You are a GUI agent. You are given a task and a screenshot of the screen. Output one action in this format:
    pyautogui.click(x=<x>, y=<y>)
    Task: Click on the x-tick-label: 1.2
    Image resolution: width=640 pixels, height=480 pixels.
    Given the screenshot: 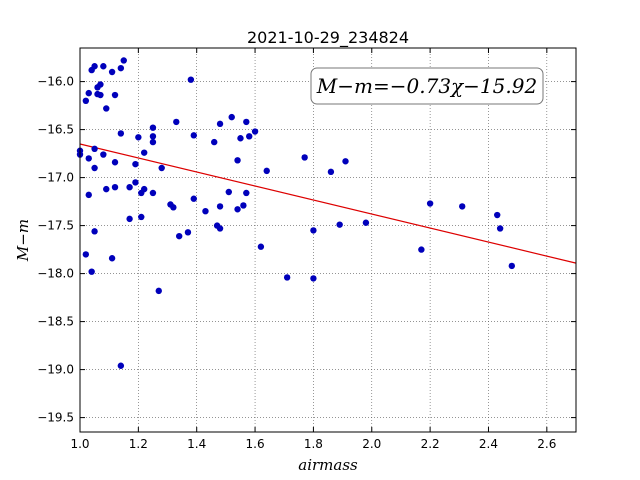 What is the action you would take?
    pyautogui.click(x=138, y=444)
    